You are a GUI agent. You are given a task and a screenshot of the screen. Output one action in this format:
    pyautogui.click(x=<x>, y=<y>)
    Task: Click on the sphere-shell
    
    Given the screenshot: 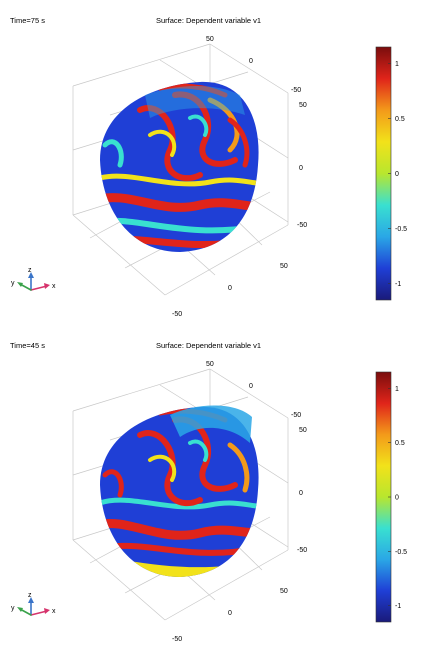 What is the action you would take?
    pyautogui.click(x=179, y=166)
    